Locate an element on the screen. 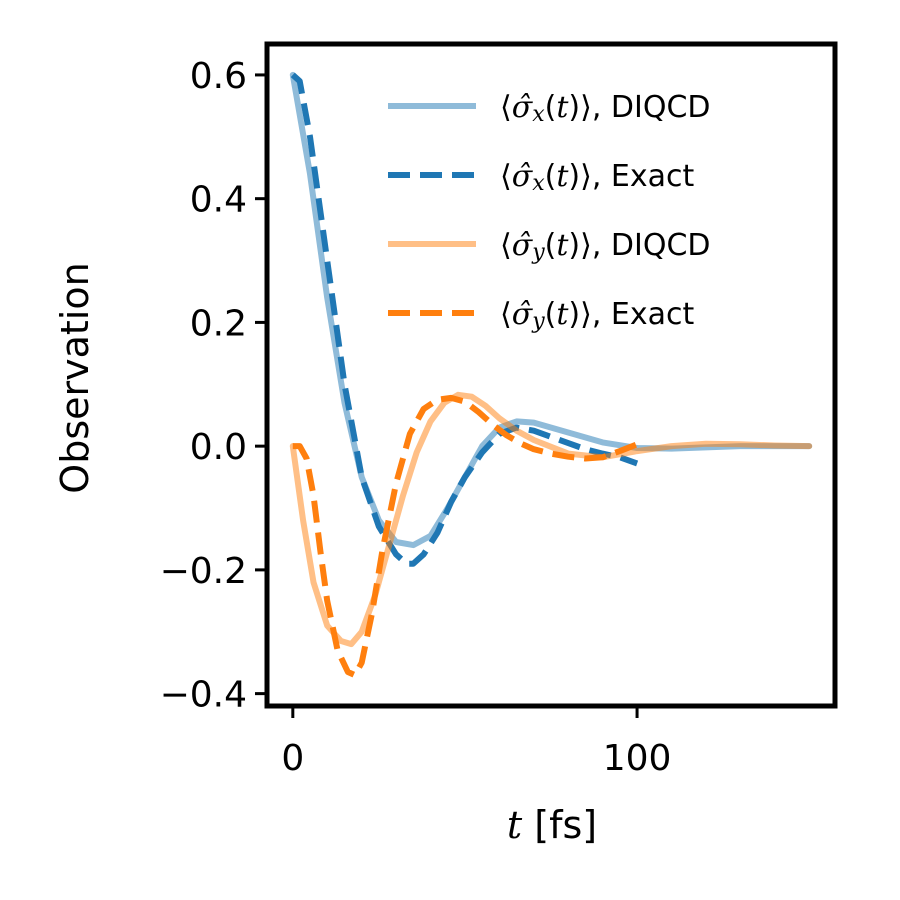 Image resolution: width=900 pixels, height=900 pixels. y-tick-label: −0.4 is located at coordinates (203, 695).